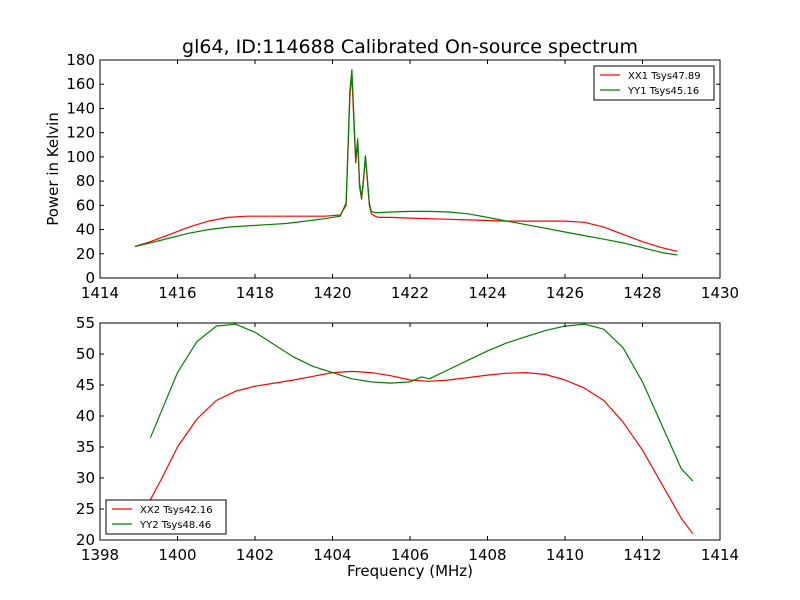 This screenshot has height=600, width=800. Describe the element at coordinates (410, 293) in the screenshot. I see `top-x-tick-label: 1422` at that location.